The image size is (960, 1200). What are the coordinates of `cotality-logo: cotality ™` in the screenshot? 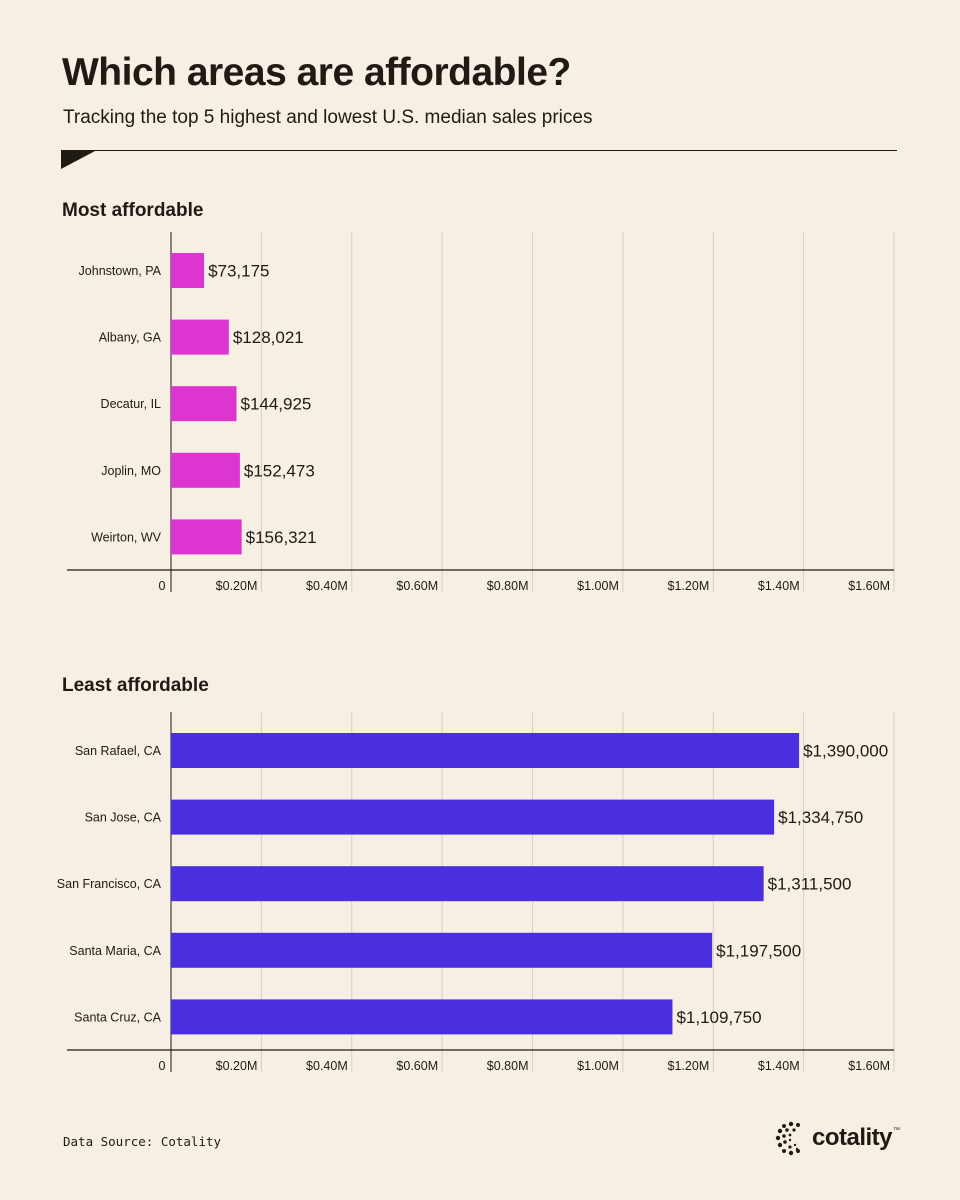 It's located at (837, 1138).